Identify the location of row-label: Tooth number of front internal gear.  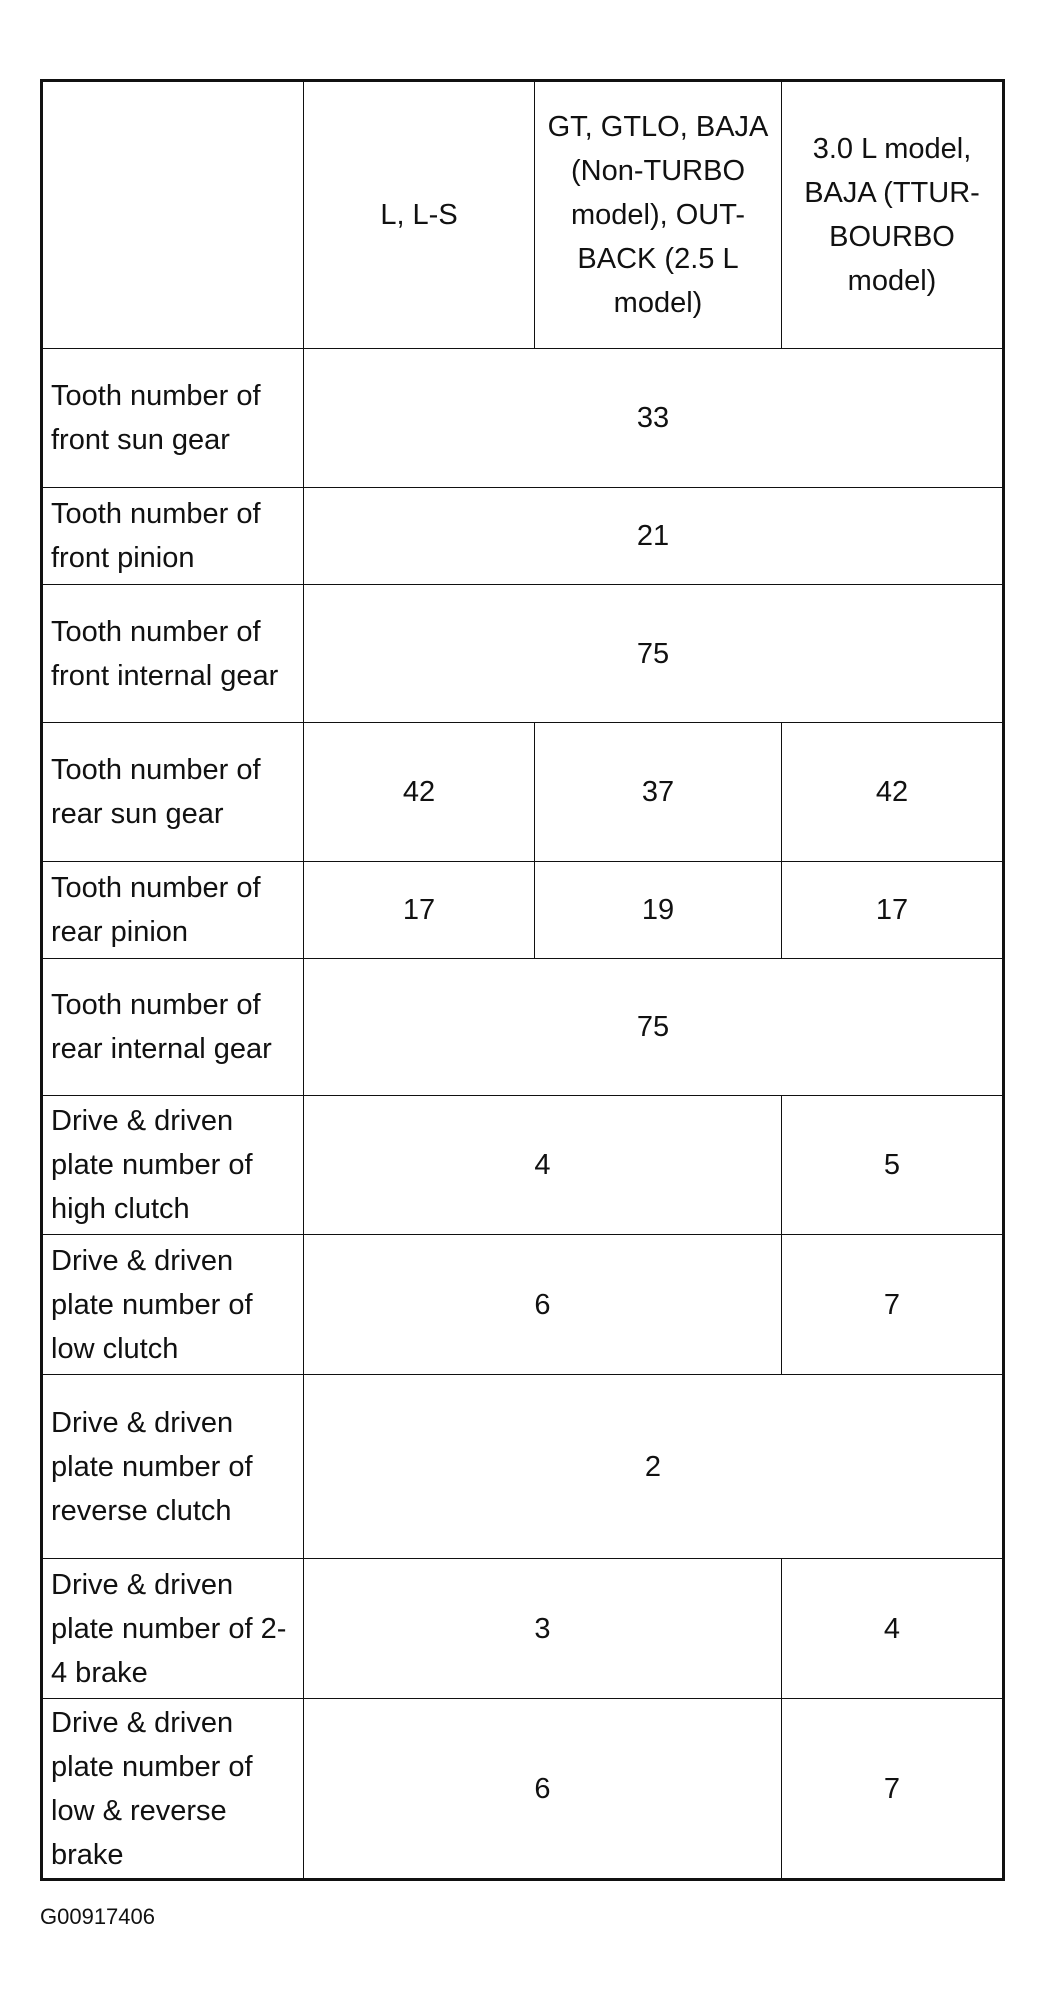
(172, 653).